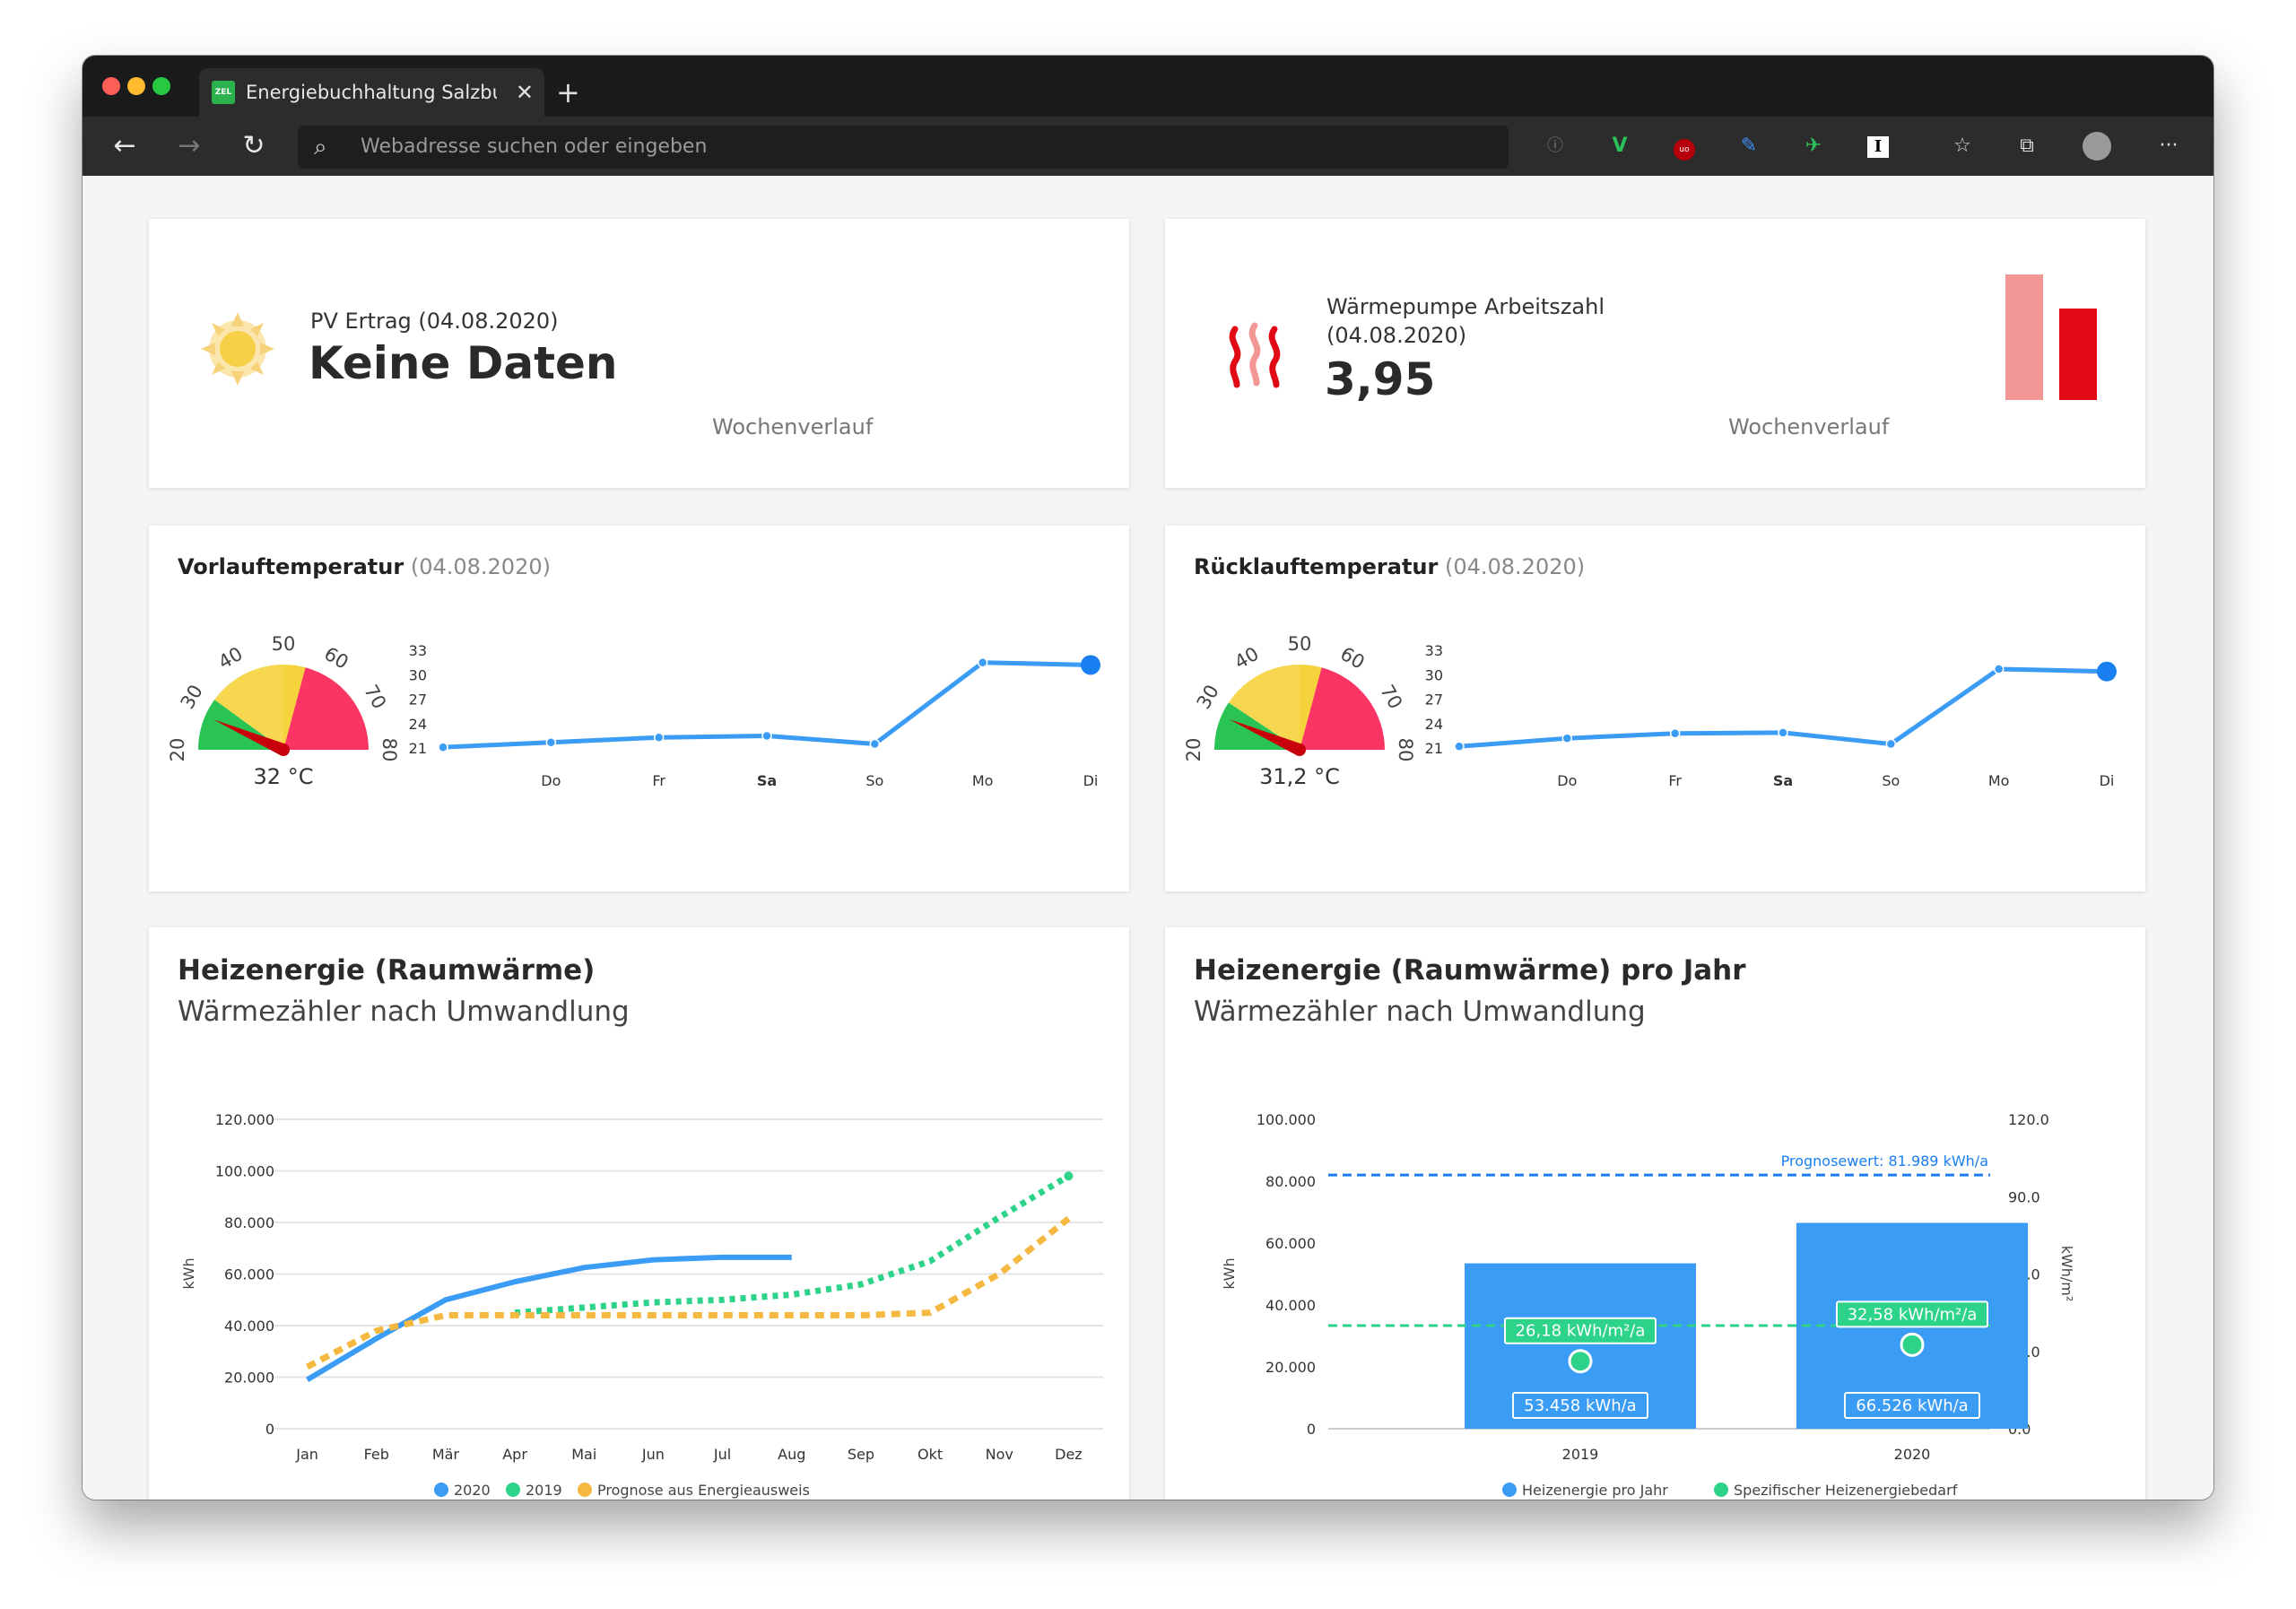 The height and width of the screenshot is (1609, 2296). I want to click on ruecklauf-week-xtick-Di: Di, so click(2107, 780).